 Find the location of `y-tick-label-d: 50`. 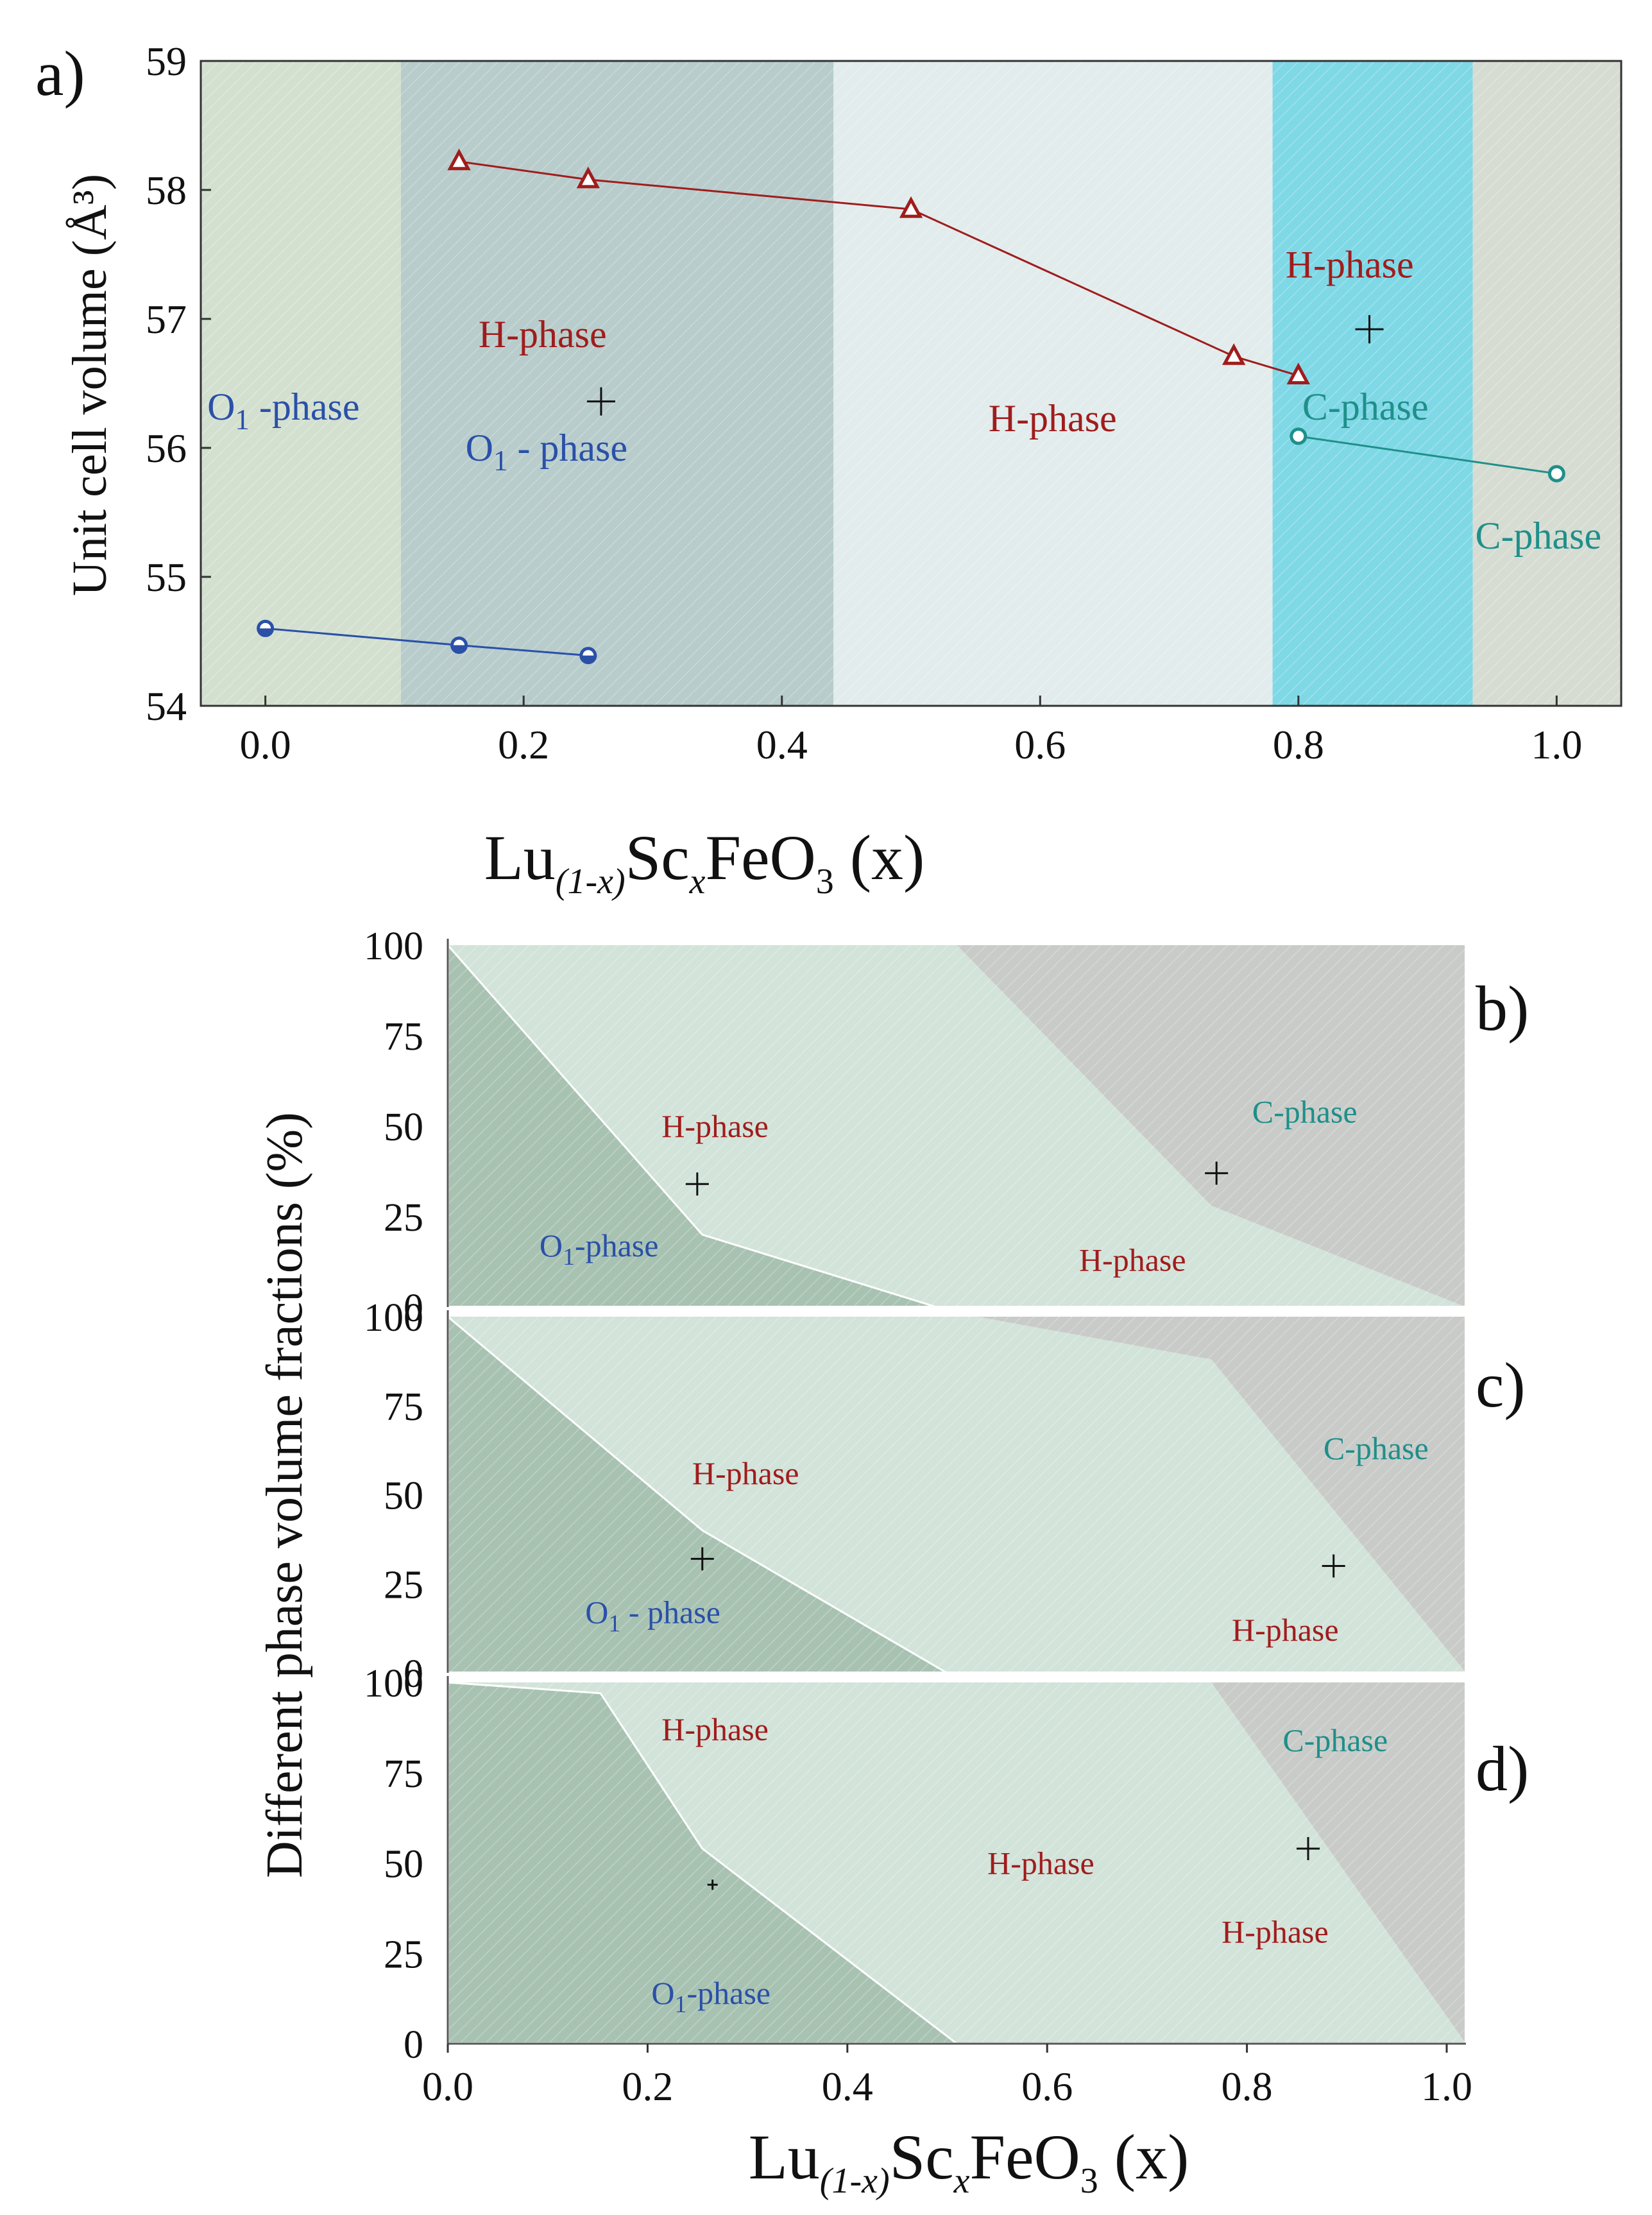

y-tick-label-d: 50 is located at coordinates (403, 1865).